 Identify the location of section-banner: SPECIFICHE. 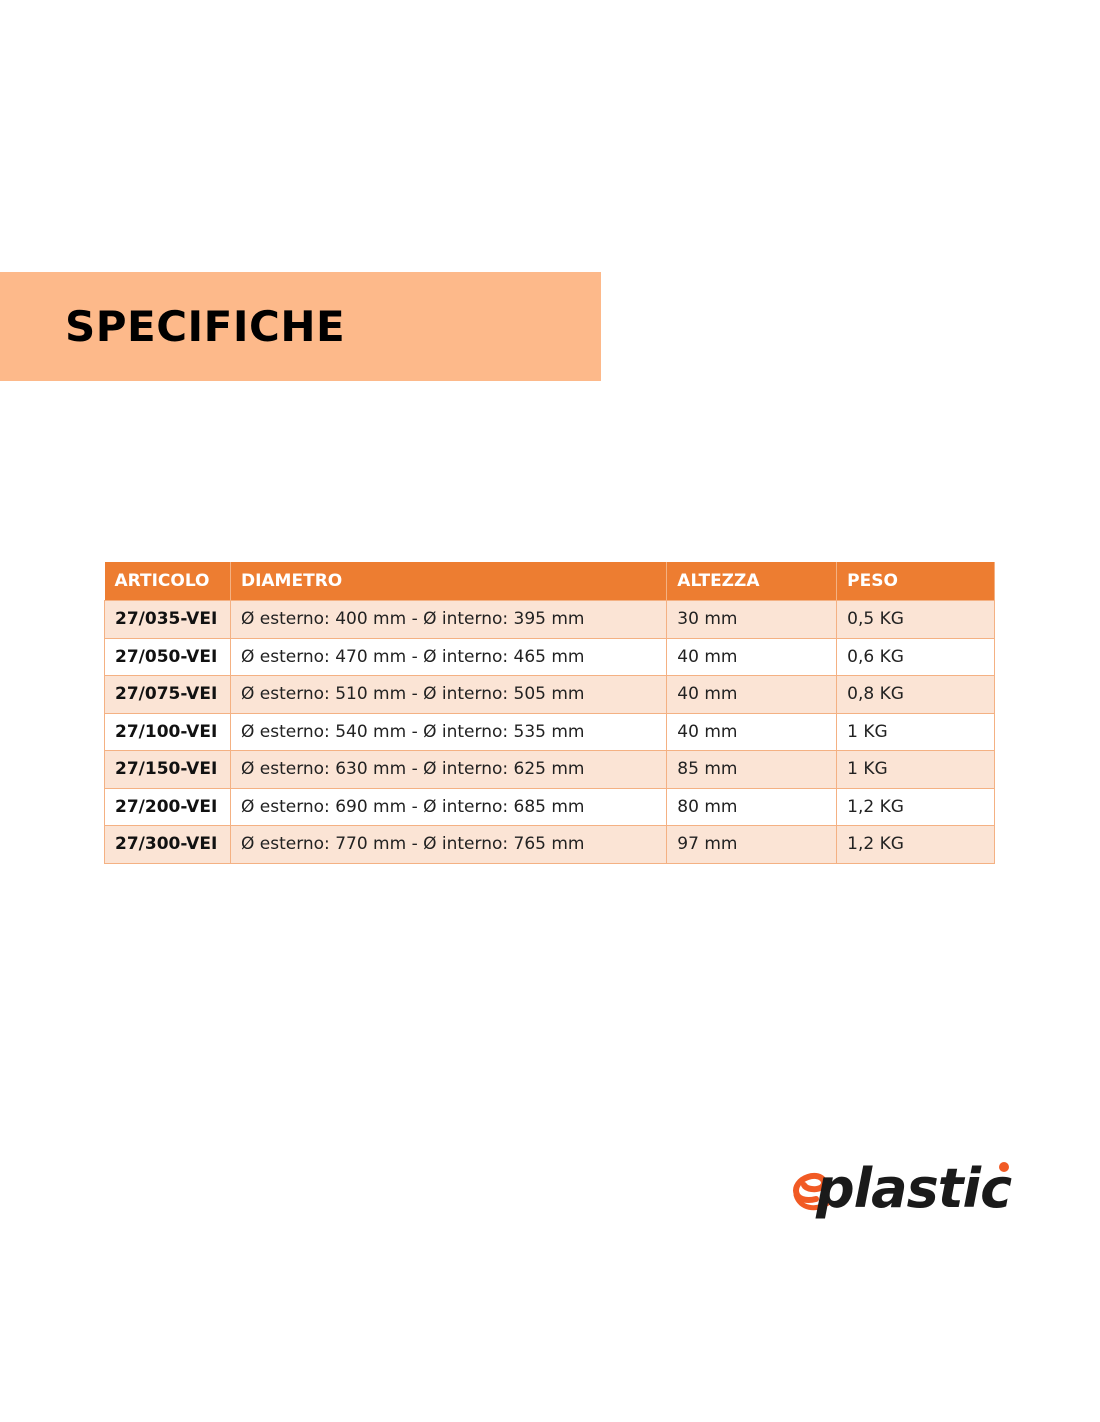
(300, 326).